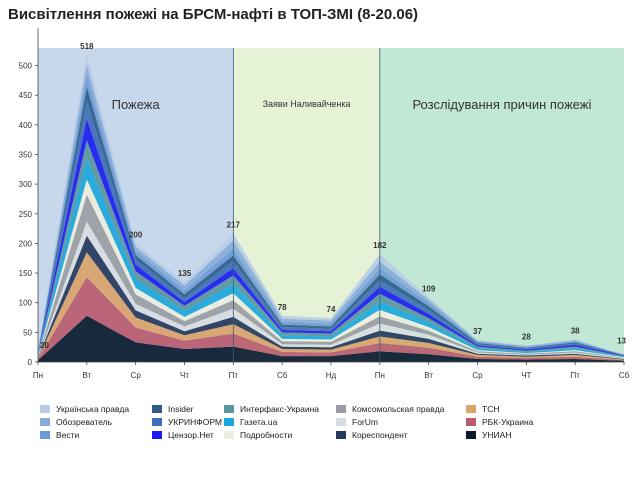  Describe the element at coordinates (259, 422) in the screenshot. I see `legend-label: Газета.ua` at that location.